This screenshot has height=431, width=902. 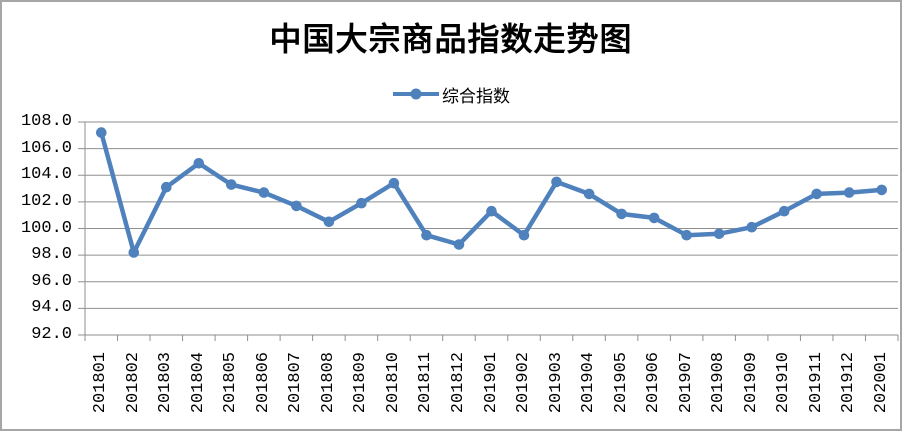 What do you see at coordinates (101, 383) in the screenshot?
I see `x-axis-label: 201801` at bounding box center [101, 383].